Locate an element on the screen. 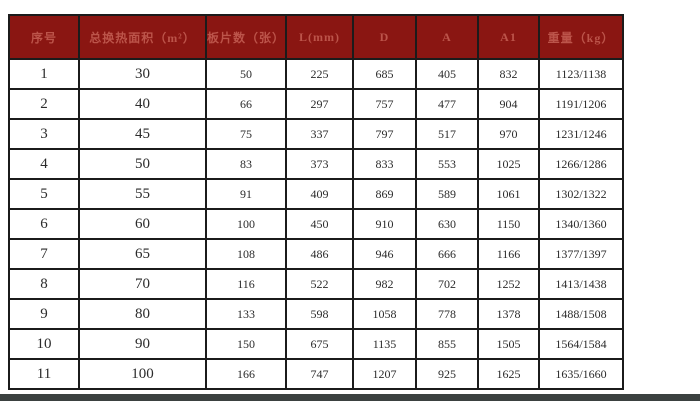 The image size is (700, 401). table-cell: 675 is located at coordinates (319, 344).